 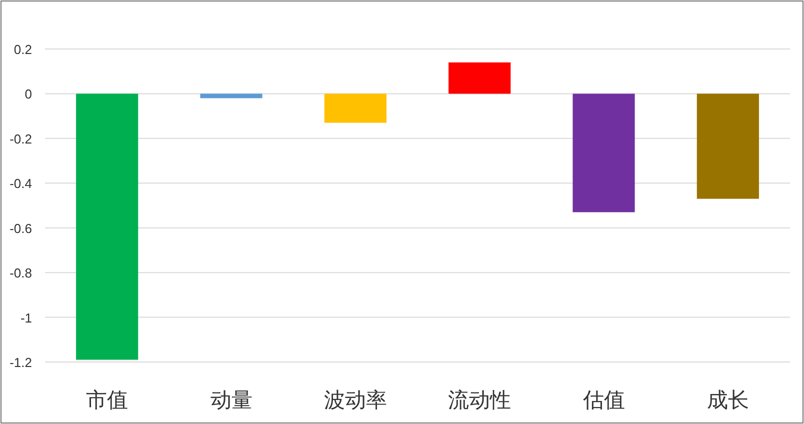 What do you see at coordinates (26, 318) in the screenshot?
I see `y-tick-label: -1` at bounding box center [26, 318].